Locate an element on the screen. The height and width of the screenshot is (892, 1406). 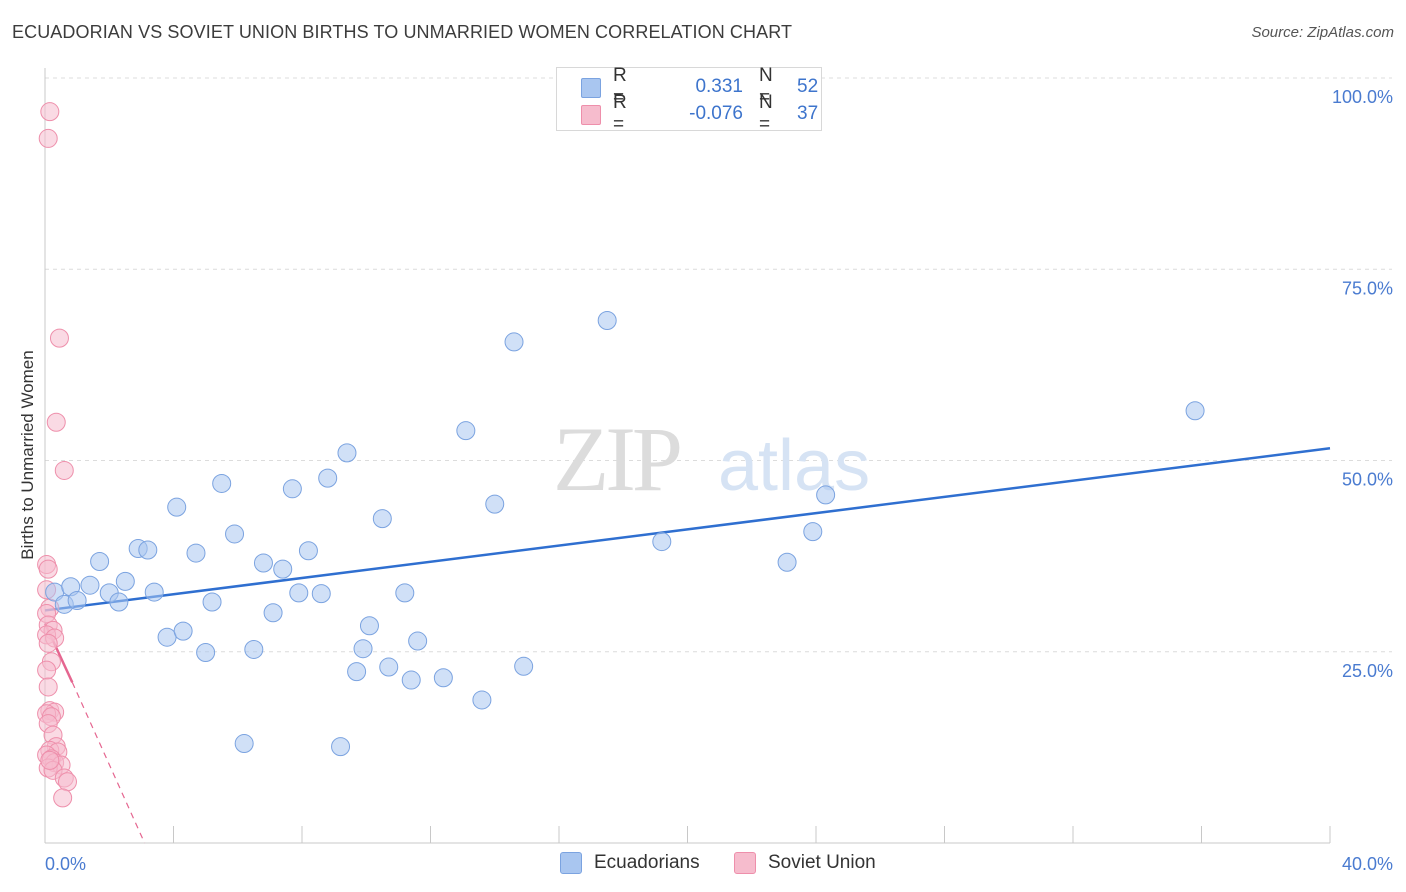
y-tick-label: 25.0% is located at coordinates (1367, 671).